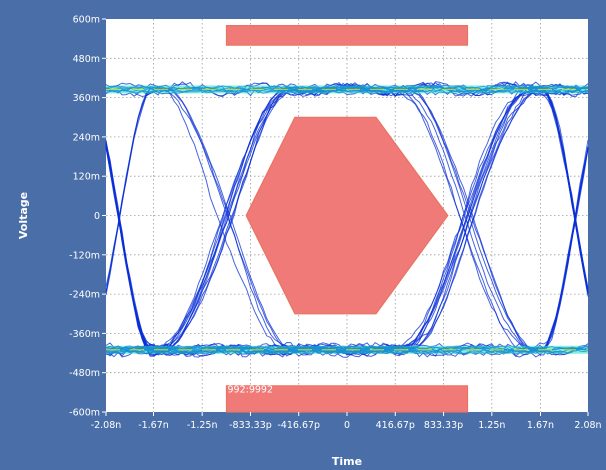  Describe the element at coordinates (86, 98) in the screenshot. I see `y-tick-label: 360m` at that location.